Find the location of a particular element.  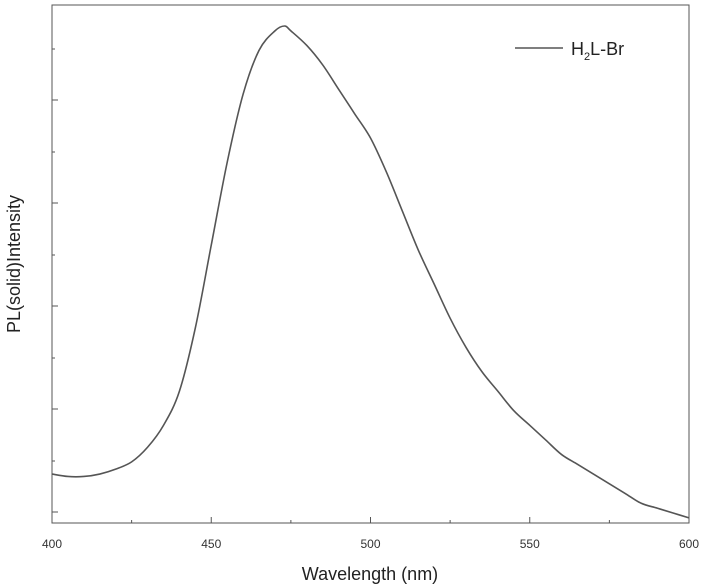

x-axis-title: Wavelength (nm) is located at coordinates (370, 574).